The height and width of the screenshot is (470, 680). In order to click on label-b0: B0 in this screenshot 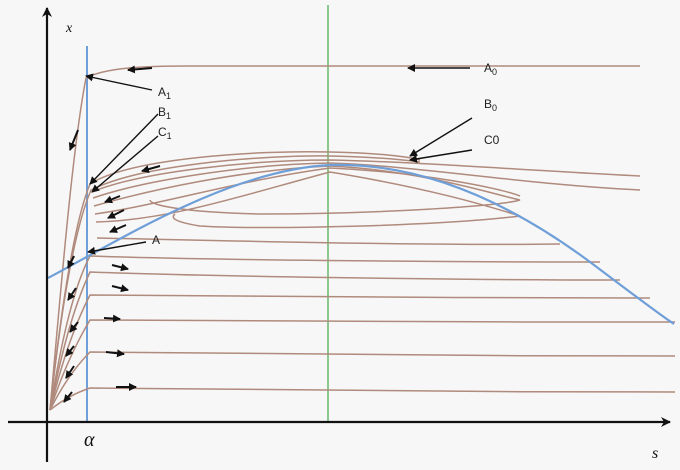, I will do `click(490, 105)`.